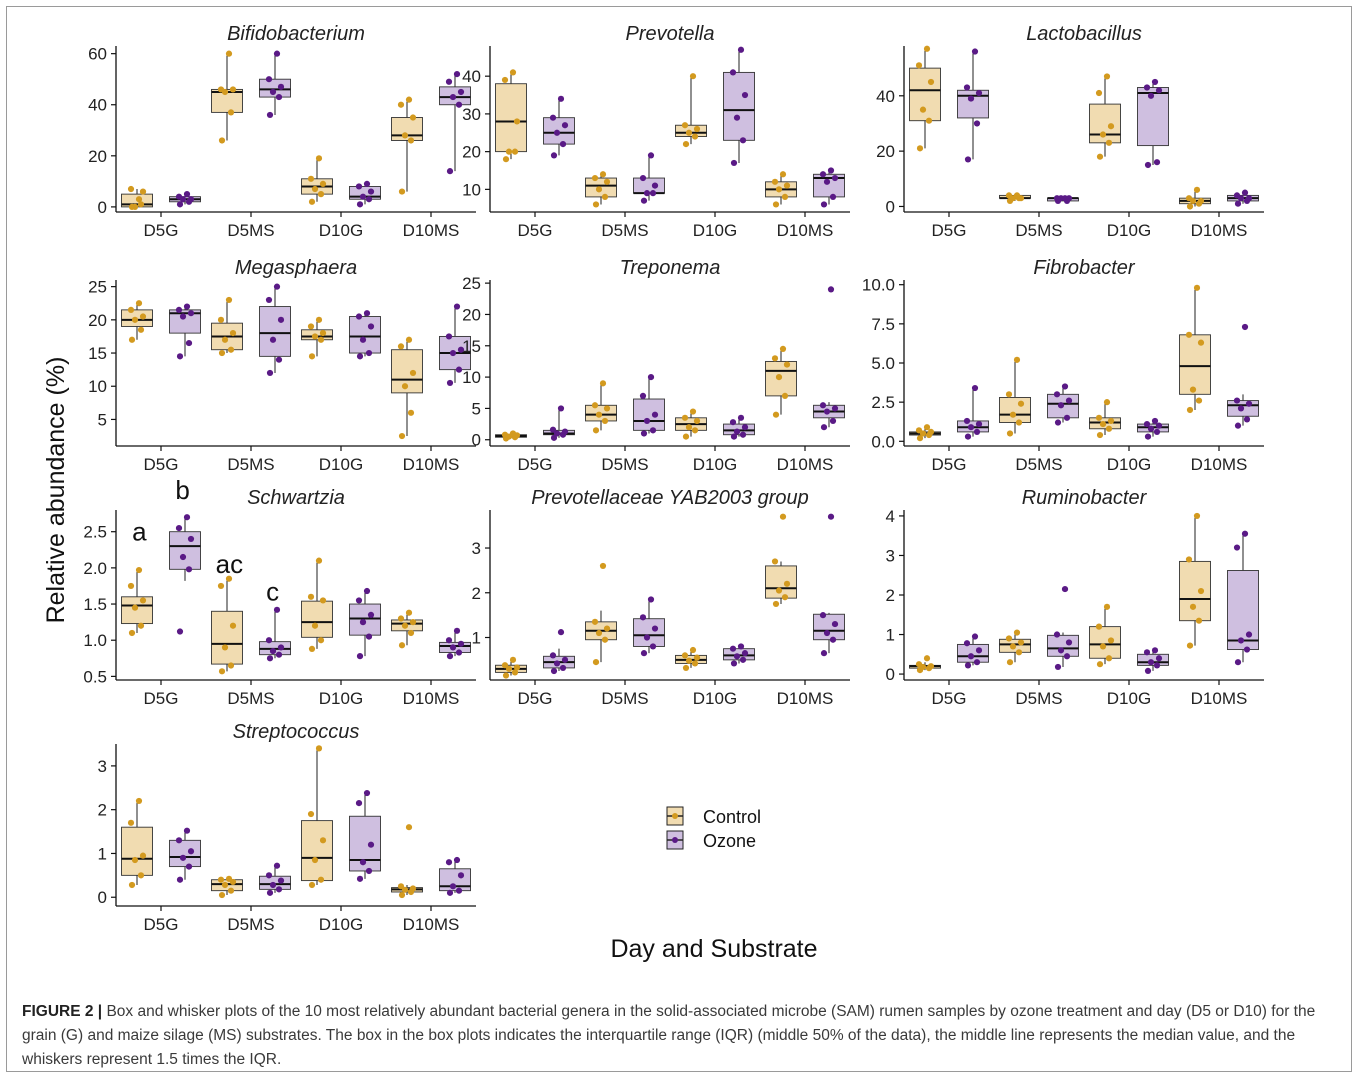 The width and height of the screenshot is (1358, 1080). Describe the element at coordinates (925, 433) in the screenshot. I see `box-control-d5g` at that location.